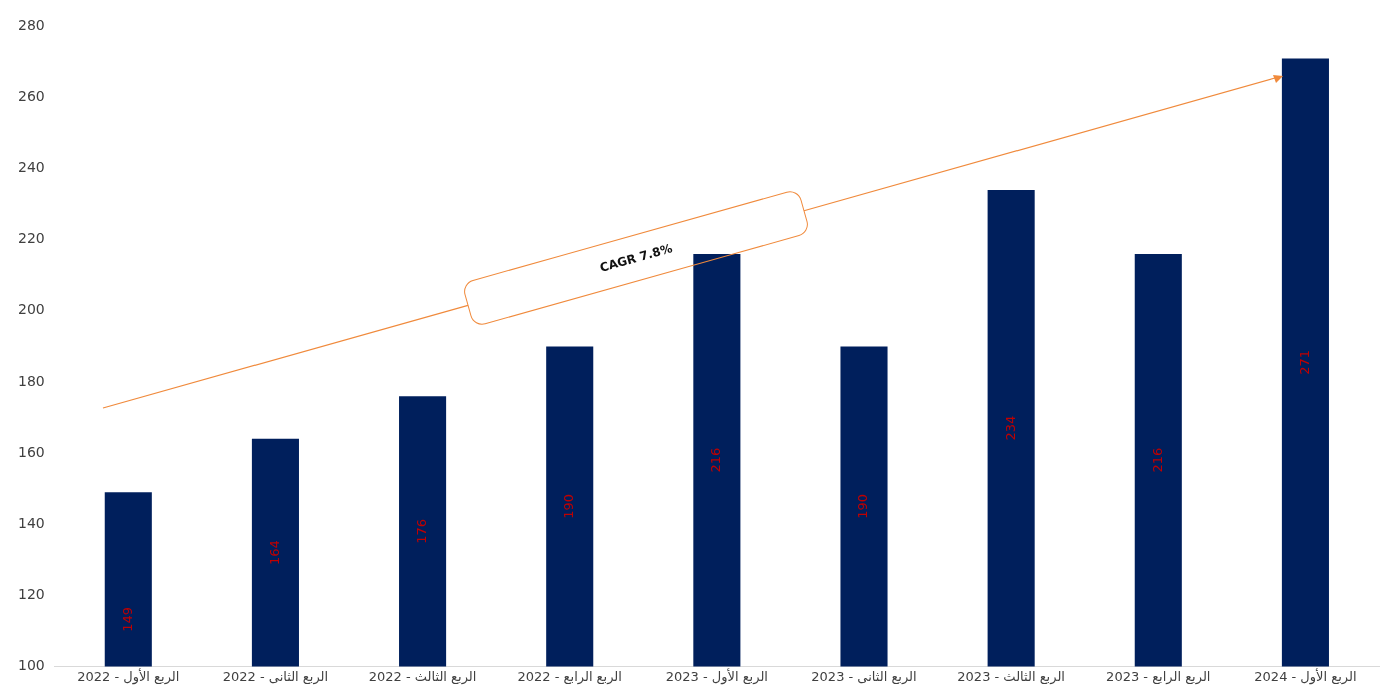 Image resolution: width=1391 pixels, height=690 pixels. I want to click on x-tick-label: الربع الرابع - 2023, so click(1158, 676).